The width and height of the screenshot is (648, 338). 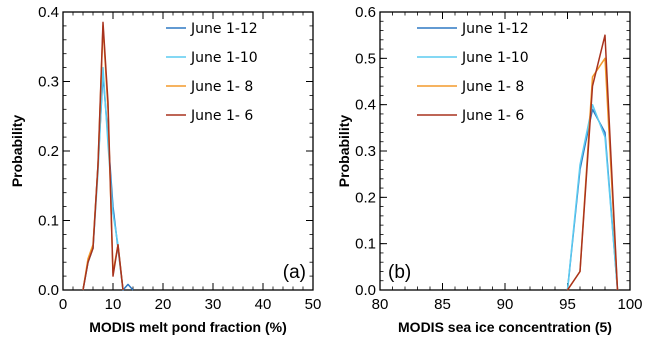 I want to click on x-tick-label: 50, so click(x=313, y=304).